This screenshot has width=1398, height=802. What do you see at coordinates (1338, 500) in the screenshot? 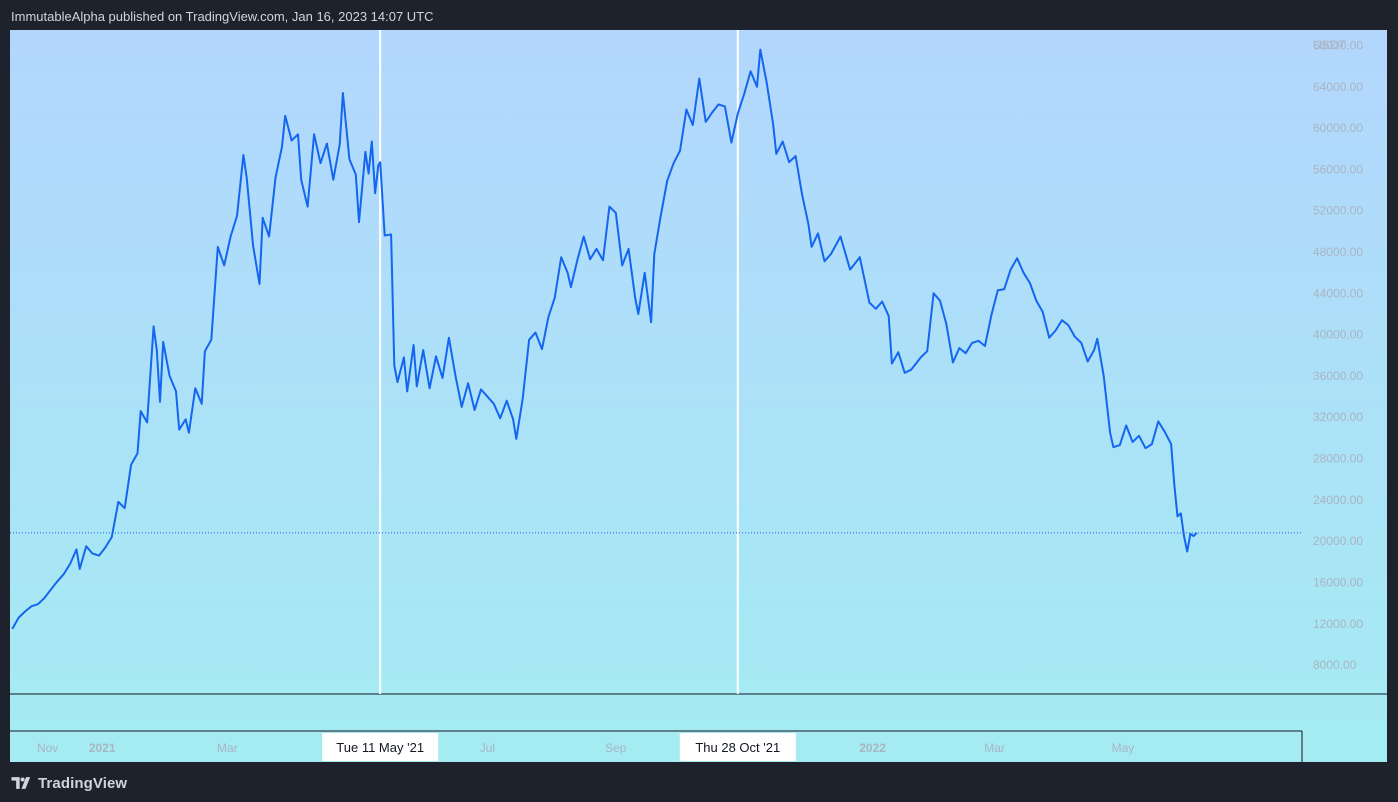
I see `y-tick-label: 24000.00` at bounding box center [1338, 500].